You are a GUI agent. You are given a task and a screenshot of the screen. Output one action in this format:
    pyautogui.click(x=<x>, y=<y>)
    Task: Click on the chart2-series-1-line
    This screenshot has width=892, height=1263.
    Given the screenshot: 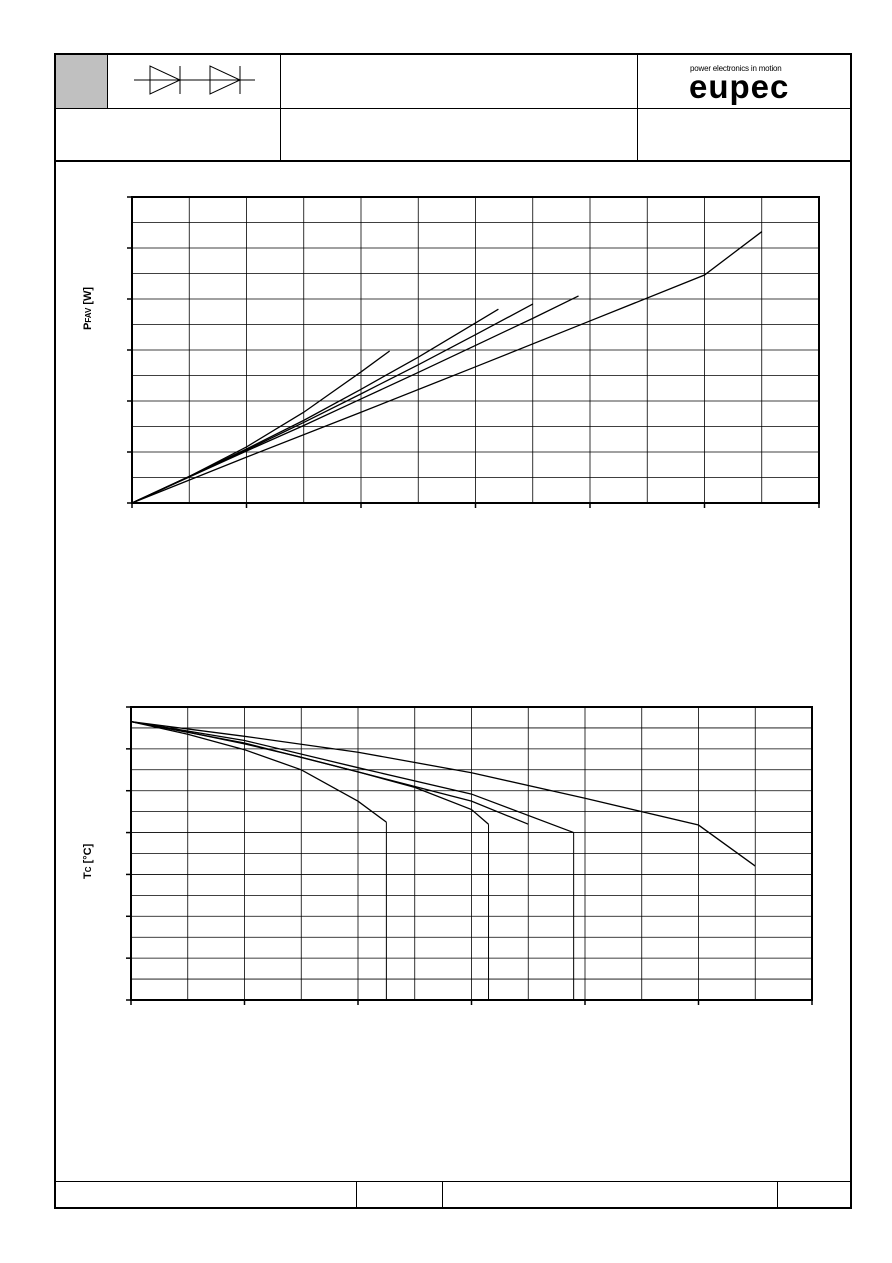 What is the action you would take?
    pyautogui.click(x=258, y=772)
    